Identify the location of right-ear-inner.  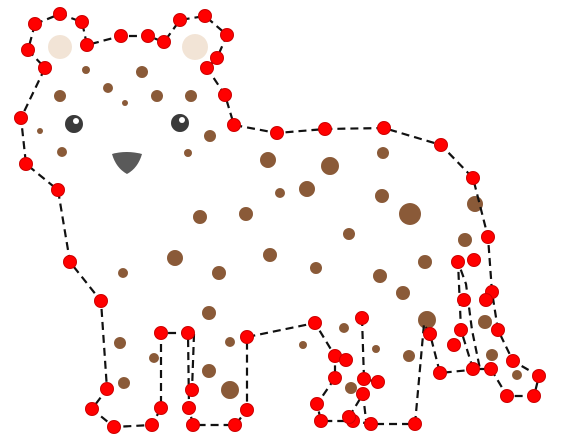
(195, 47).